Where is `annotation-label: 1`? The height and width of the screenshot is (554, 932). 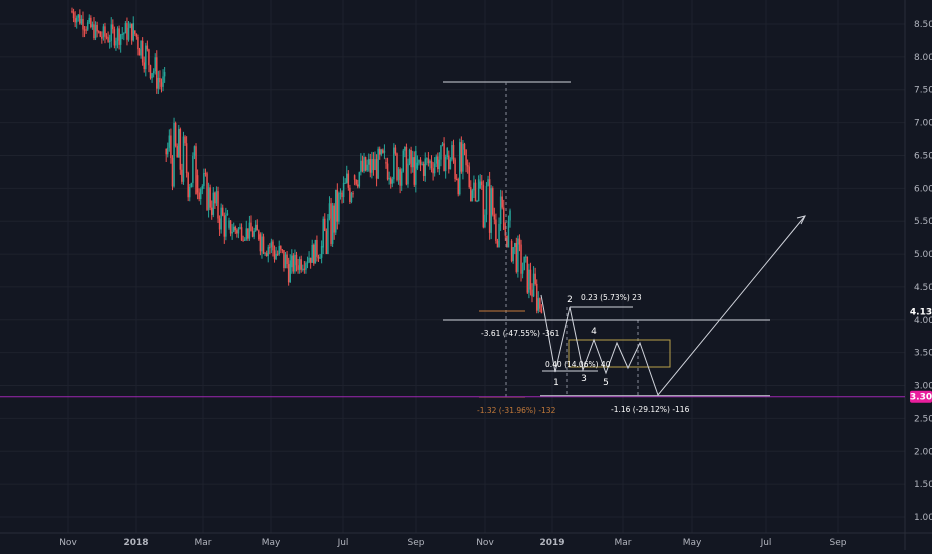 annotation-label: 1 is located at coordinates (556, 383).